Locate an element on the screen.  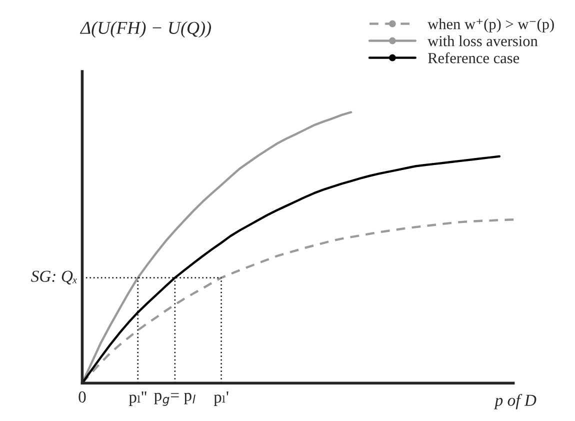
legend-label: with loss aversion is located at coordinates (483, 41).